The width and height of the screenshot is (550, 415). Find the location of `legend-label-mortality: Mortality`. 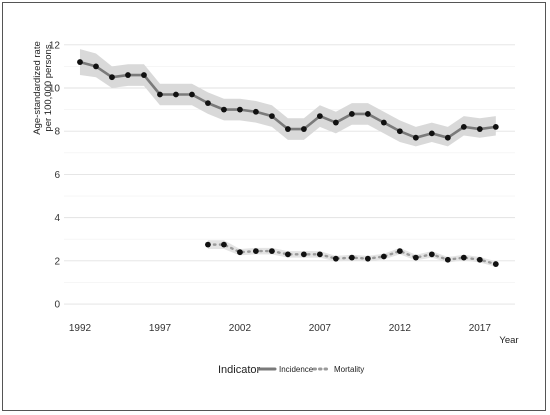

legend-label-mortality: Mortality is located at coordinates (349, 369).